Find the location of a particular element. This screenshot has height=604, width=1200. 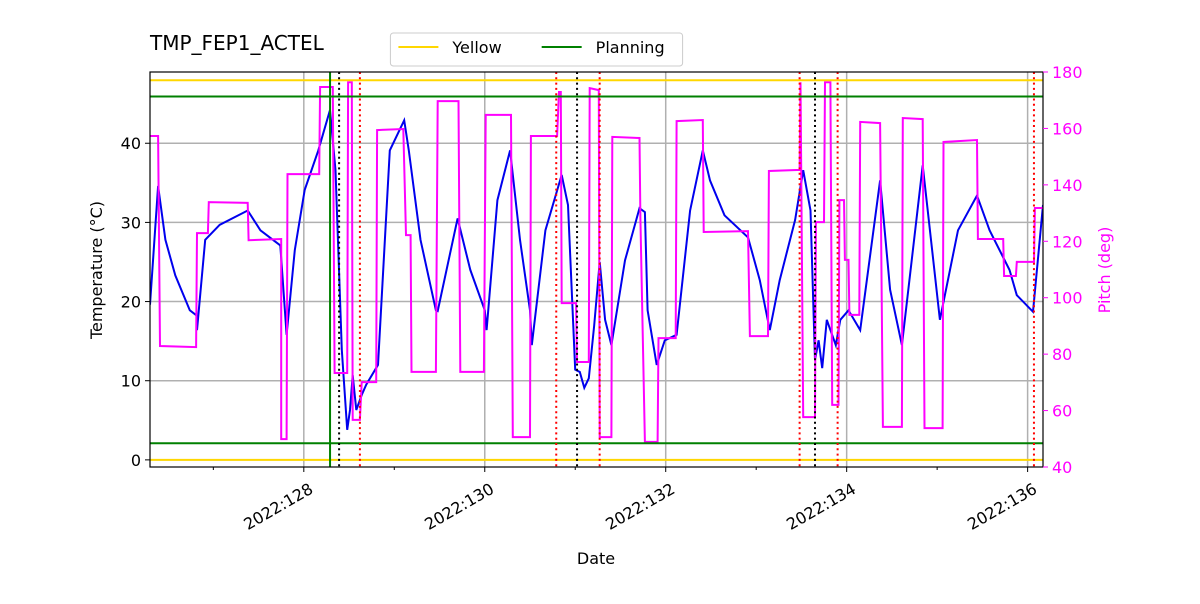

y-tick-label: 40 is located at coordinates (131, 143).